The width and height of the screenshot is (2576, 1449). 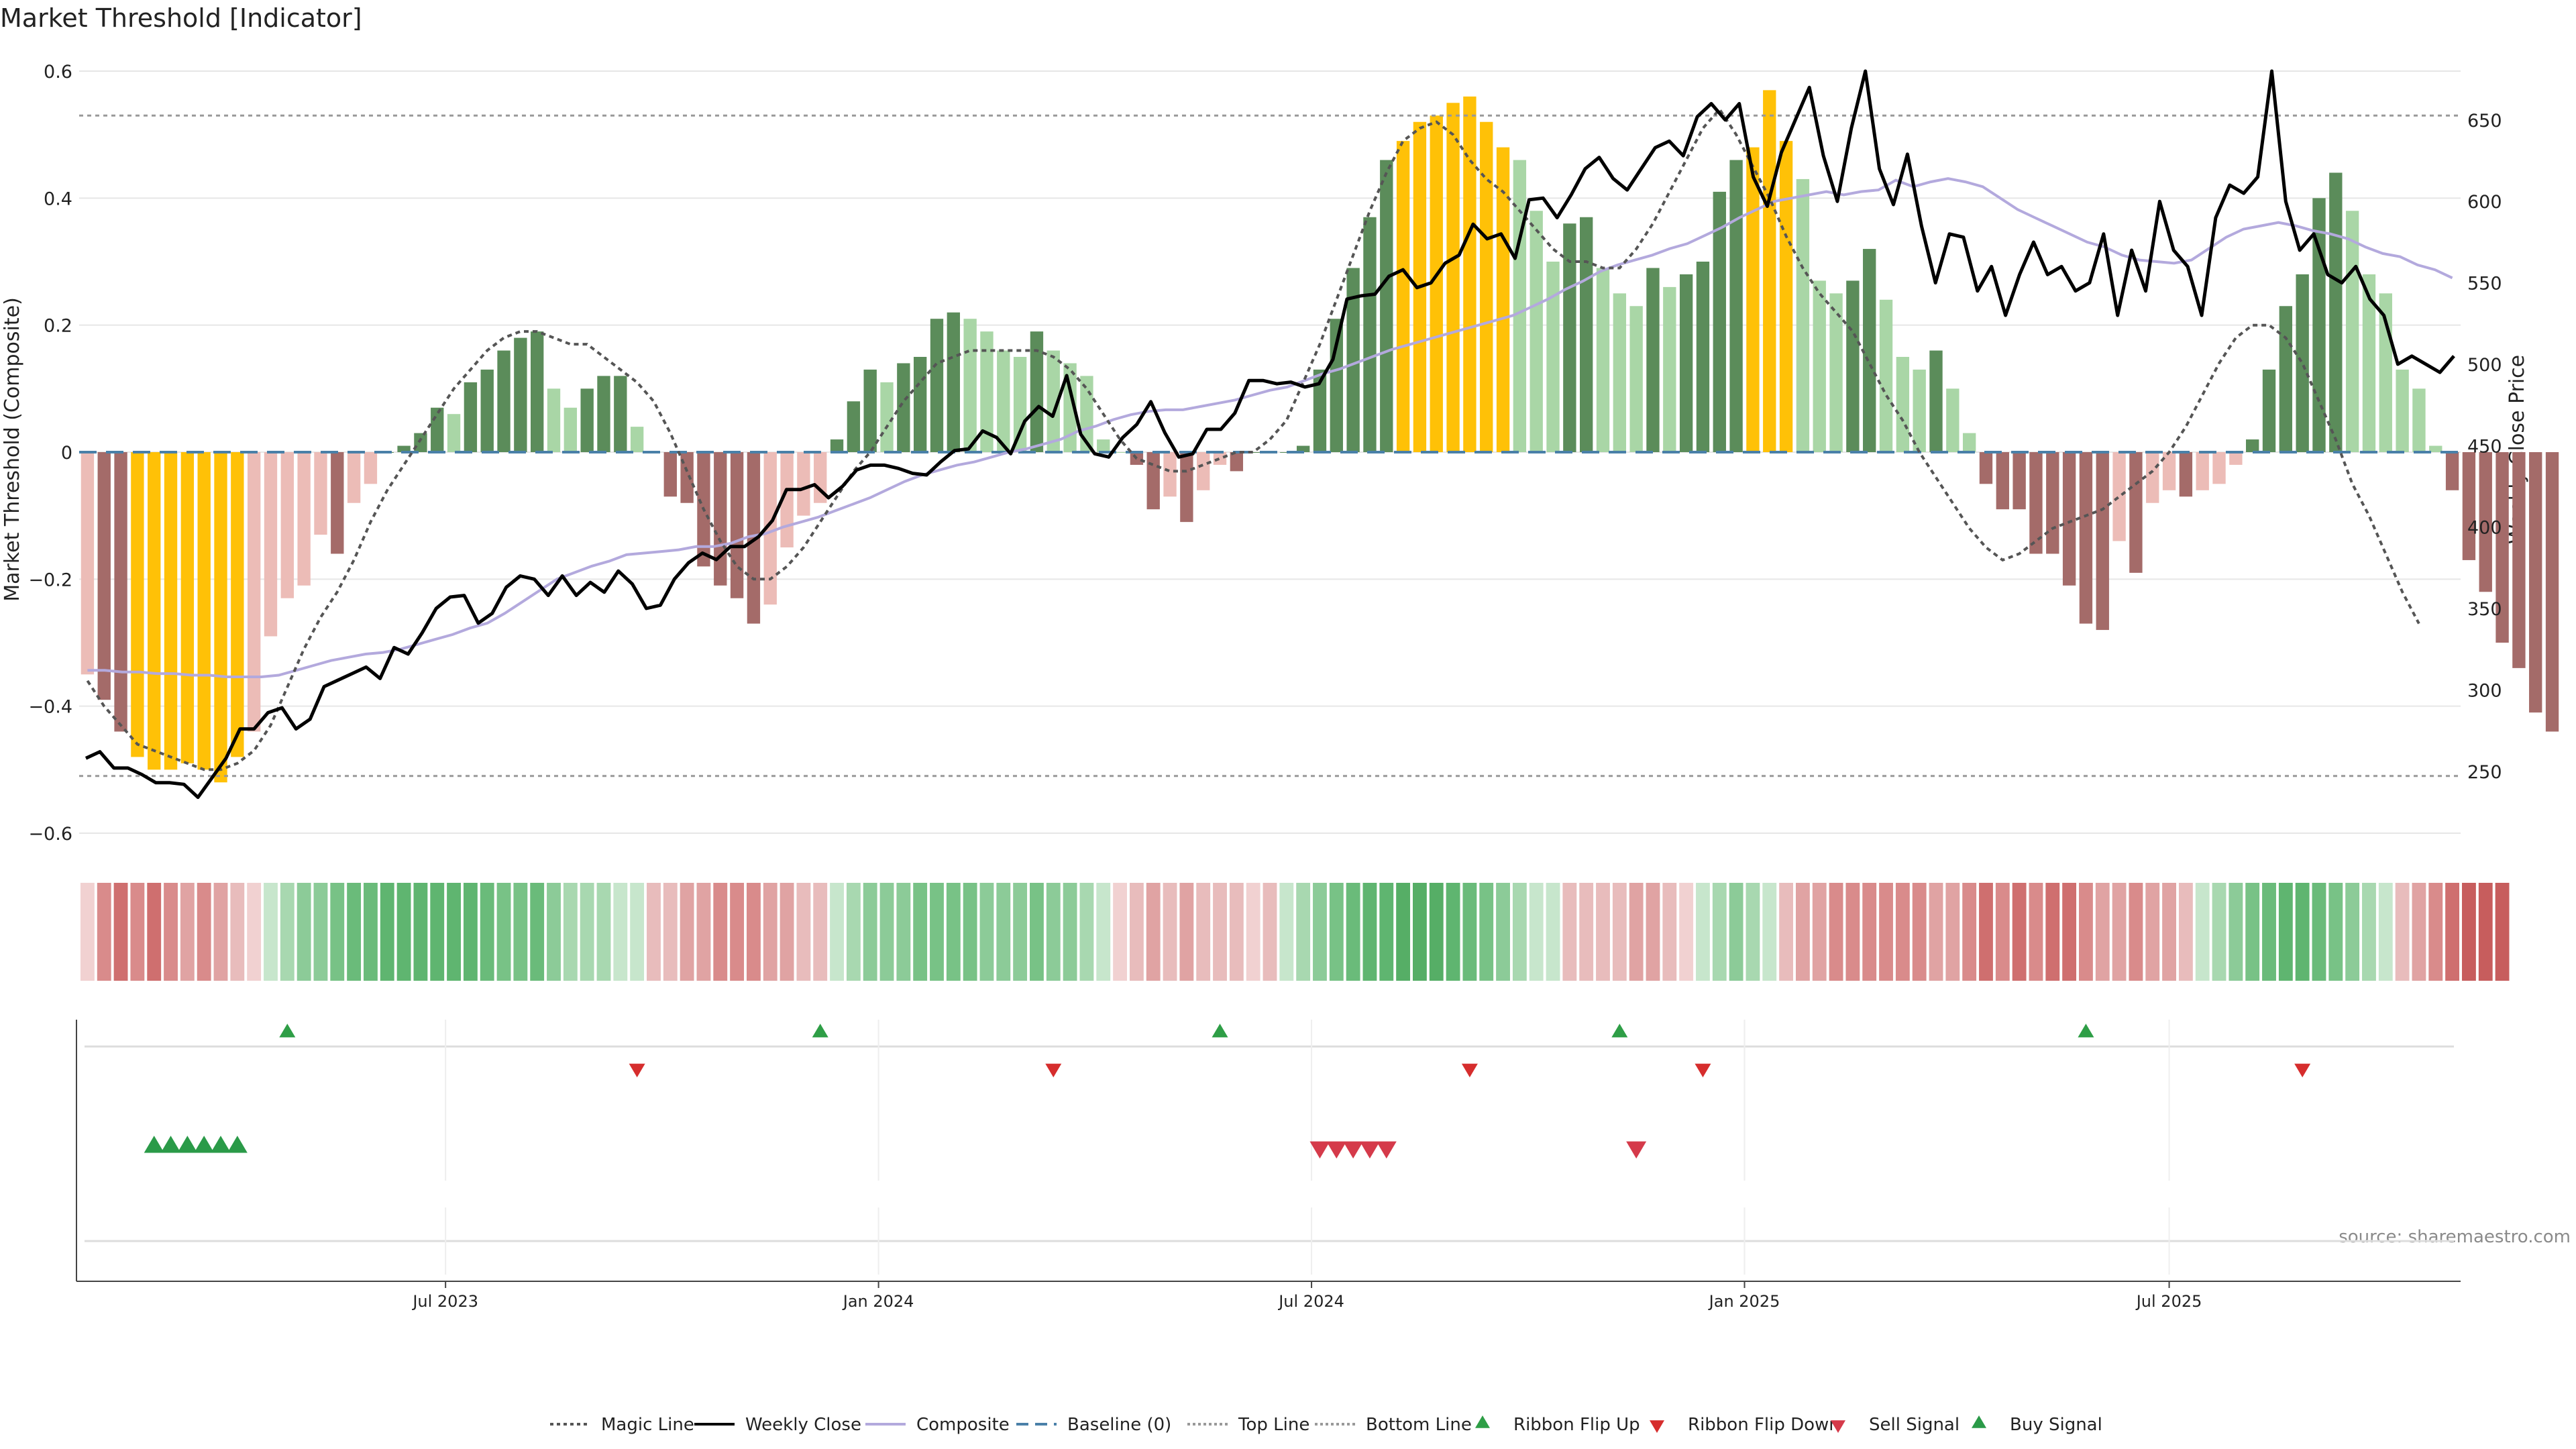 What do you see at coordinates (1895, 1425) in the screenshot?
I see `legend-item: Sell Signal` at bounding box center [1895, 1425].